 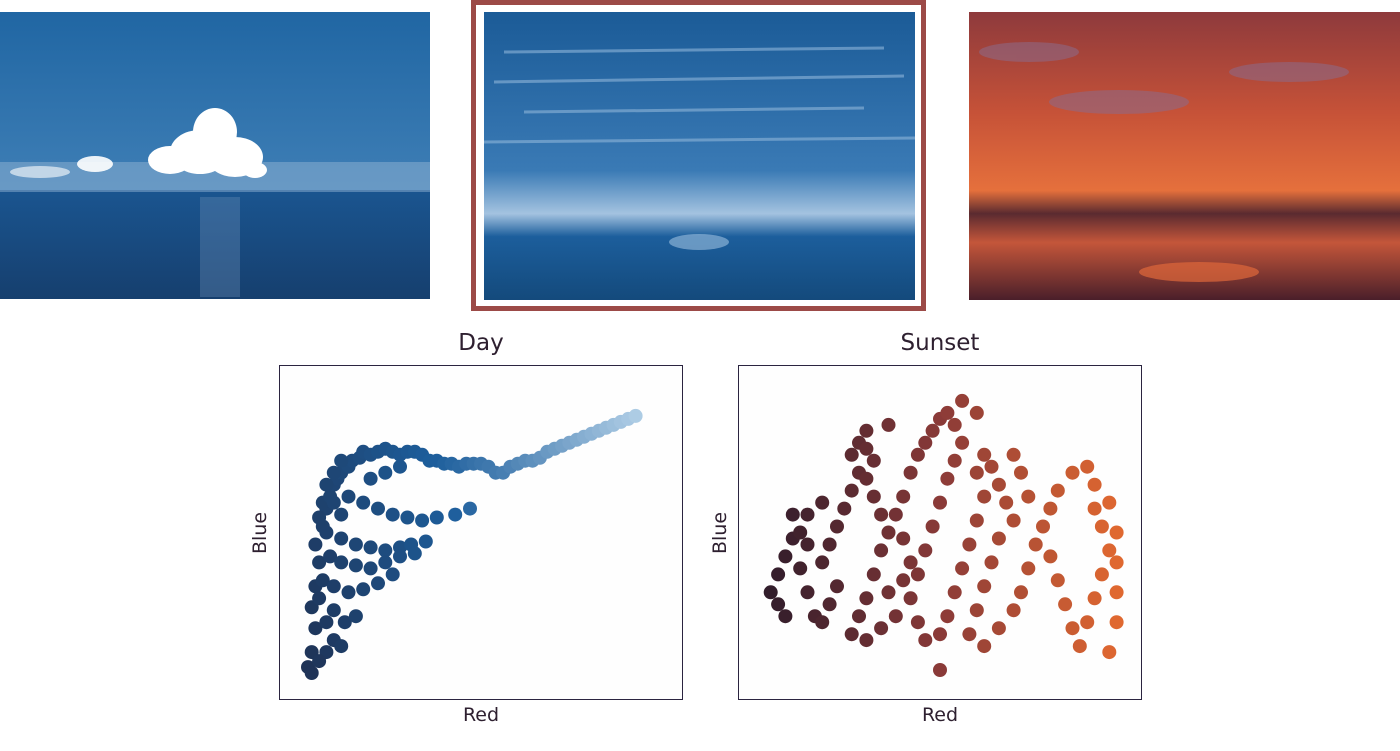 What do you see at coordinates (943, 535) in the screenshot?
I see `chart-sunset-plot` at bounding box center [943, 535].